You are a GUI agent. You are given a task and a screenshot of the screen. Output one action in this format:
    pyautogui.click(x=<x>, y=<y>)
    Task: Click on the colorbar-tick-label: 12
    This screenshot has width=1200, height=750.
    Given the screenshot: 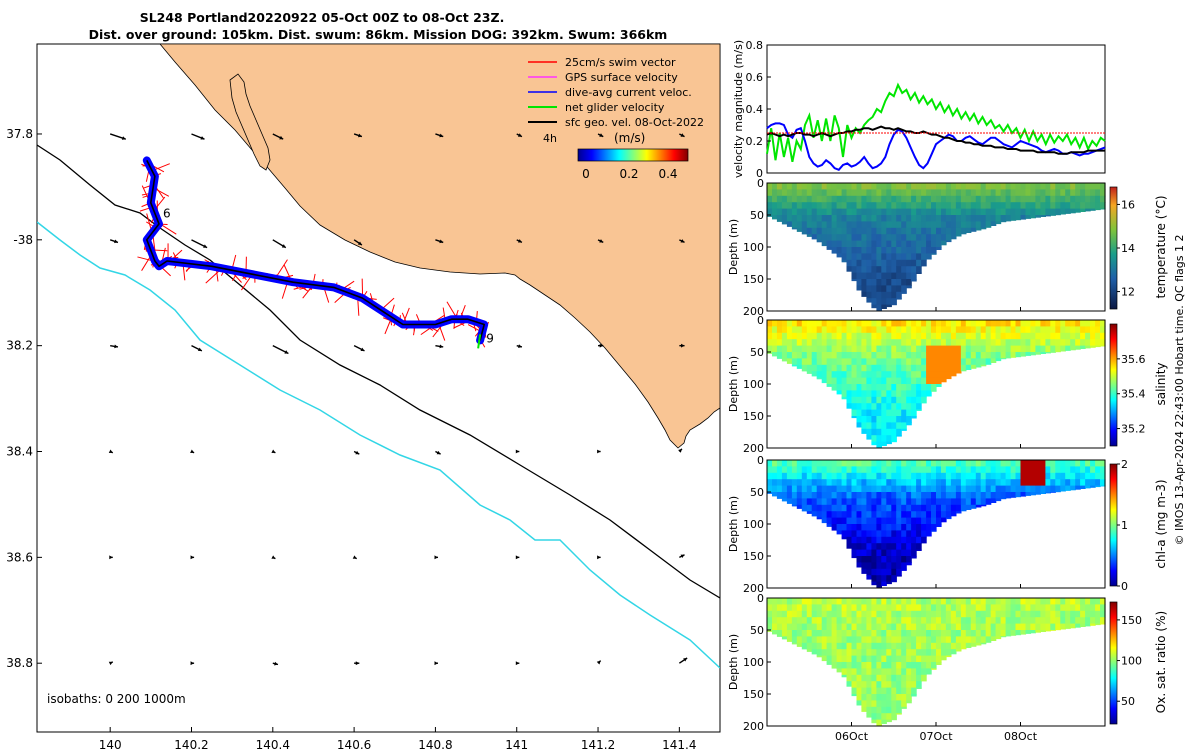 What is the action you would take?
    pyautogui.click(x=1128, y=292)
    